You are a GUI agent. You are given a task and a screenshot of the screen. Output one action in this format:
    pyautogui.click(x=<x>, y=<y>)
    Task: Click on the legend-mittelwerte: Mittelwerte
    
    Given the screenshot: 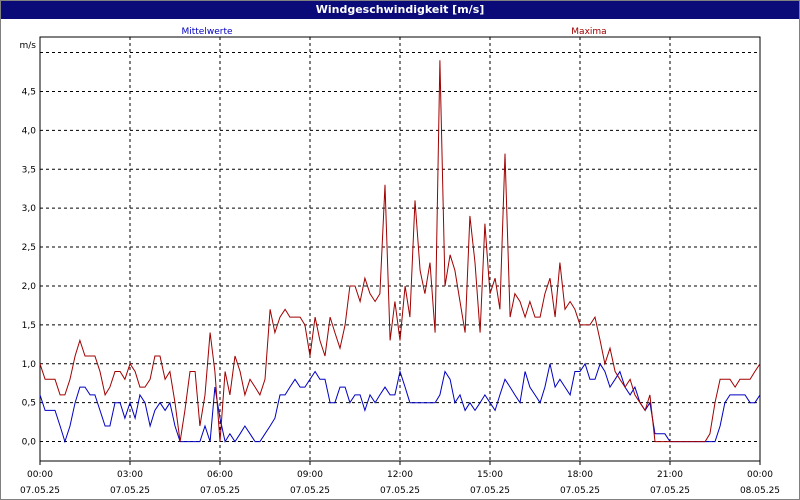 What is the action you would take?
    pyautogui.click(x=206, y=32)
    